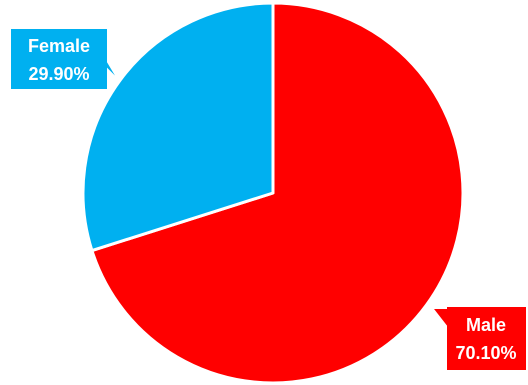 Image resolution: width=528 pixels, height=385 pixels. Describe the element at coordinates (486, 325) in the screenshot. I see `male-slice-label: Male` at that location.